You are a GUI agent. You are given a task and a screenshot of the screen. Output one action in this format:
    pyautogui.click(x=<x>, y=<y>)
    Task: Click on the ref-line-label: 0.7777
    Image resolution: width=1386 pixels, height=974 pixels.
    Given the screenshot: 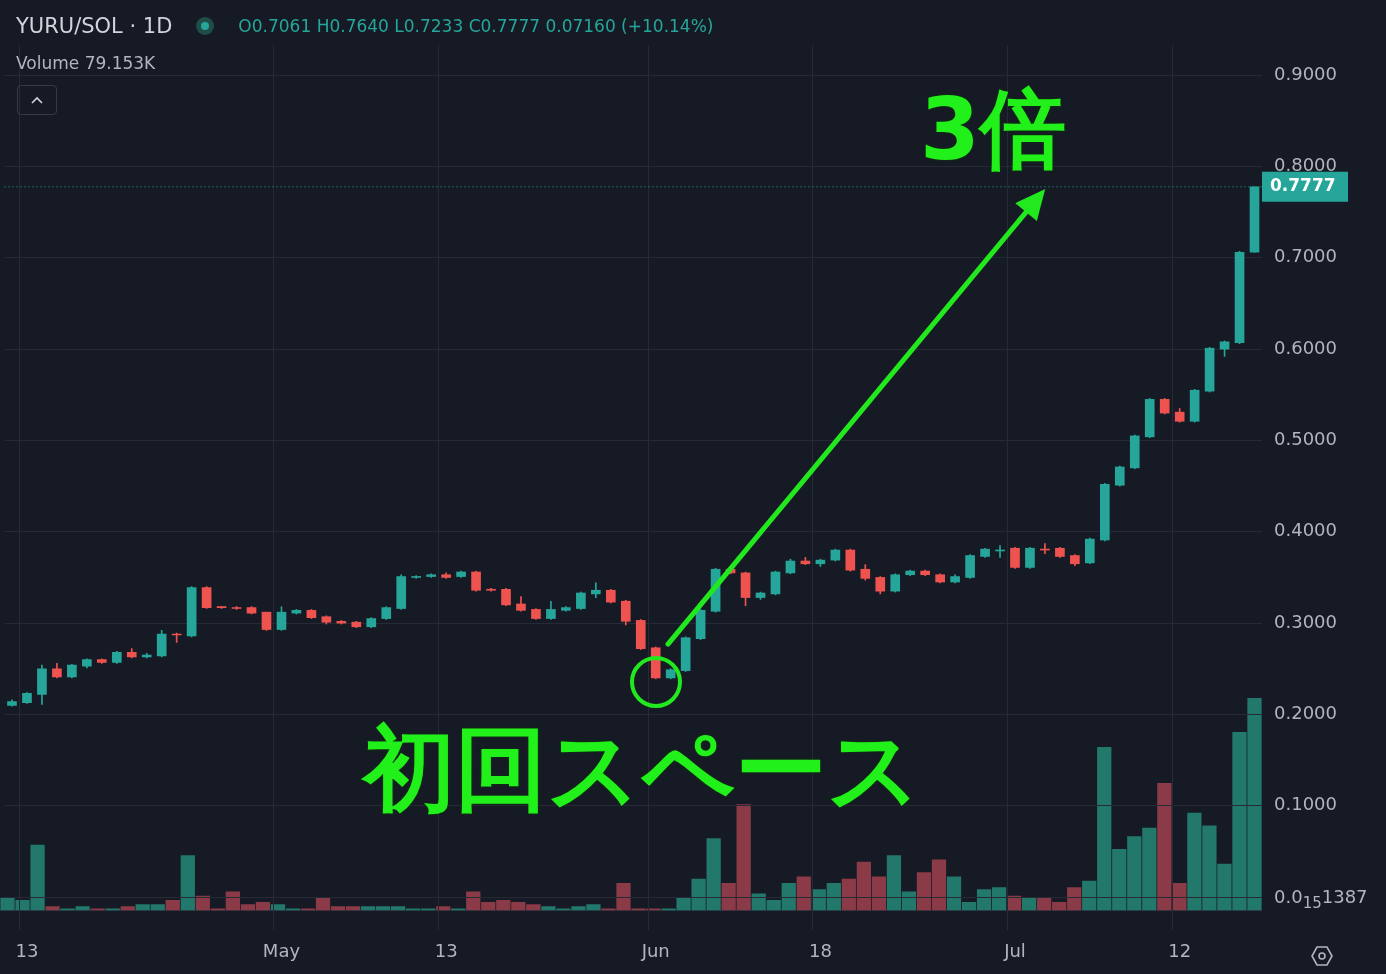 What is the action you would take?
    pyautogui.click(x=1303, y=185)
    